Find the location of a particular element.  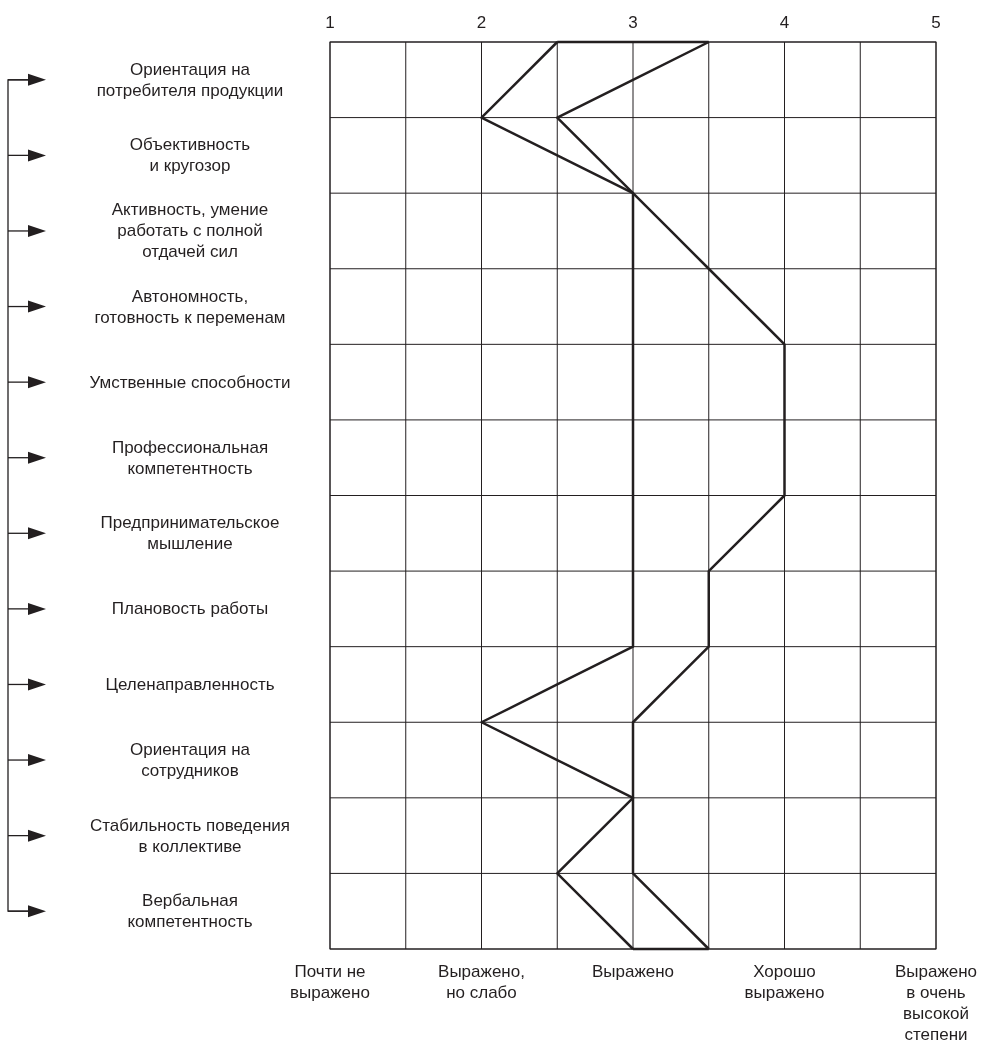

x-tick-label: 2 is located at coordinates (481, 22).